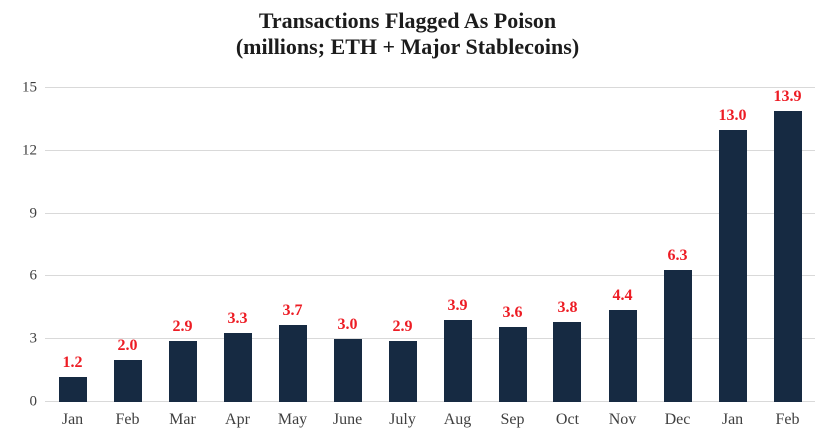 This screenshot has width=825, height=445. What do you see at coordinates (292, 419) in the screenshot?
I see `x-axis-label: May` at bounding box center [292, 419].